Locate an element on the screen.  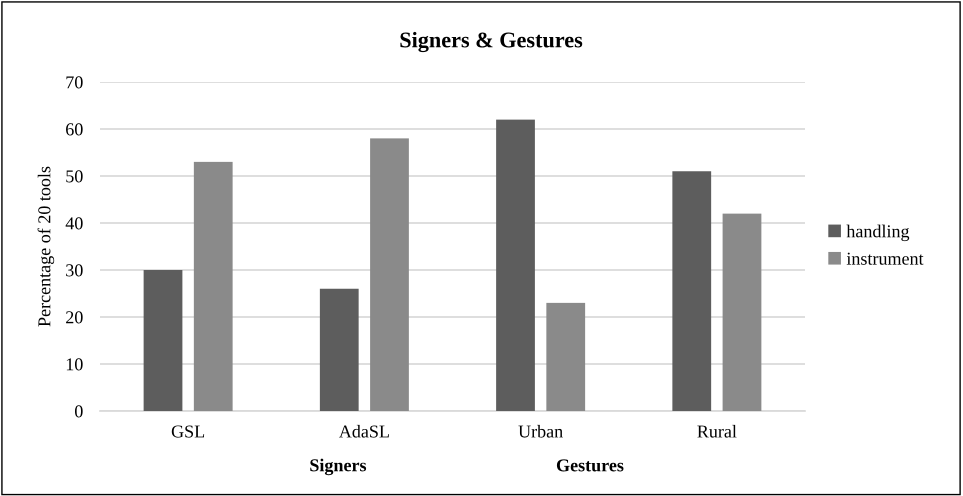
y-tick-label: 50 is located at coordinates (74, 176).